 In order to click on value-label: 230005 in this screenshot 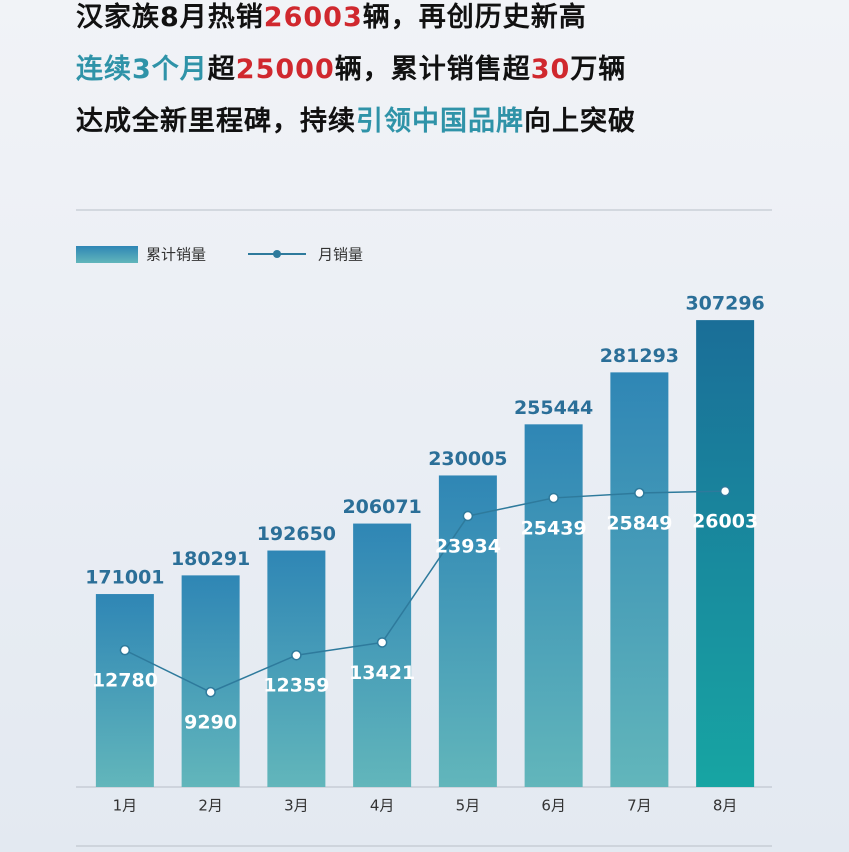, I will do `click(467, 459)`.